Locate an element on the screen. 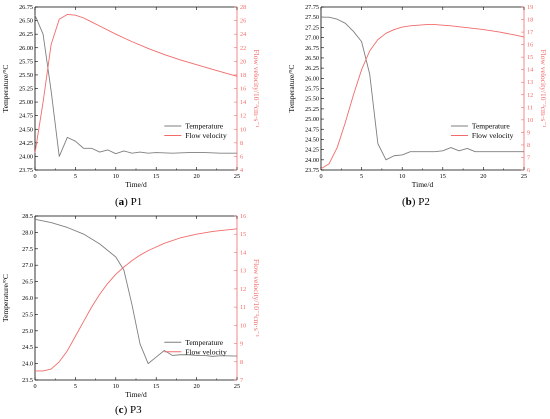  x-tick-label: 10 is located at coordinates (116, 386).